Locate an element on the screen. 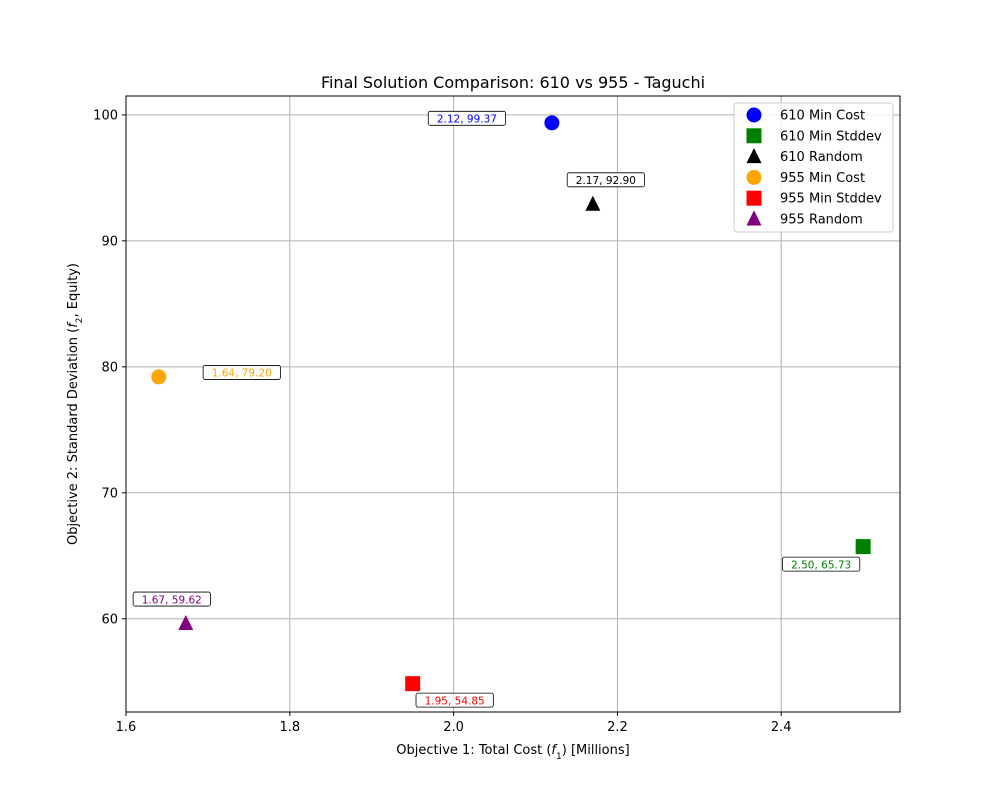 Image resolution: width=1000 pixels, height=800 pixels. x-tick-label: 1.8 is located at coordinates (289, 727).